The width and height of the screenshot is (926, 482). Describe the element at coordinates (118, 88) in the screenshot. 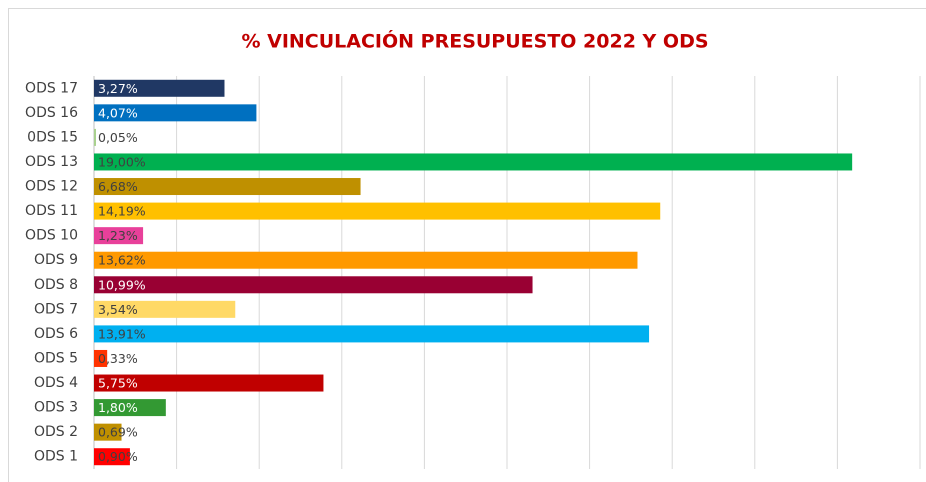

I see `value-label: 3,27%` at that location.